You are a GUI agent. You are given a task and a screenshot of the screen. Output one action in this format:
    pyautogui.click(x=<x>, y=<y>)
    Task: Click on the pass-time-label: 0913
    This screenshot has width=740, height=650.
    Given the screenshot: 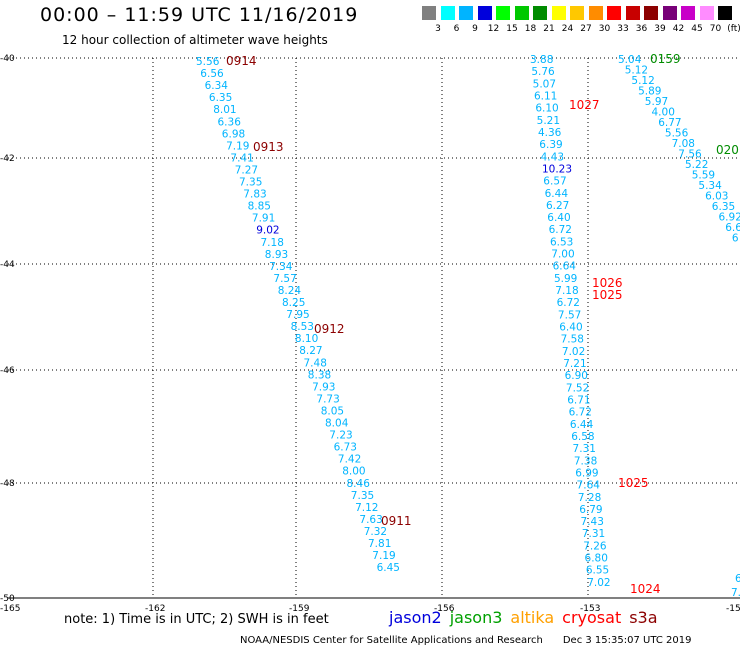 What is the action you would take?
    pyautogui.click(x=268, y=147)
    